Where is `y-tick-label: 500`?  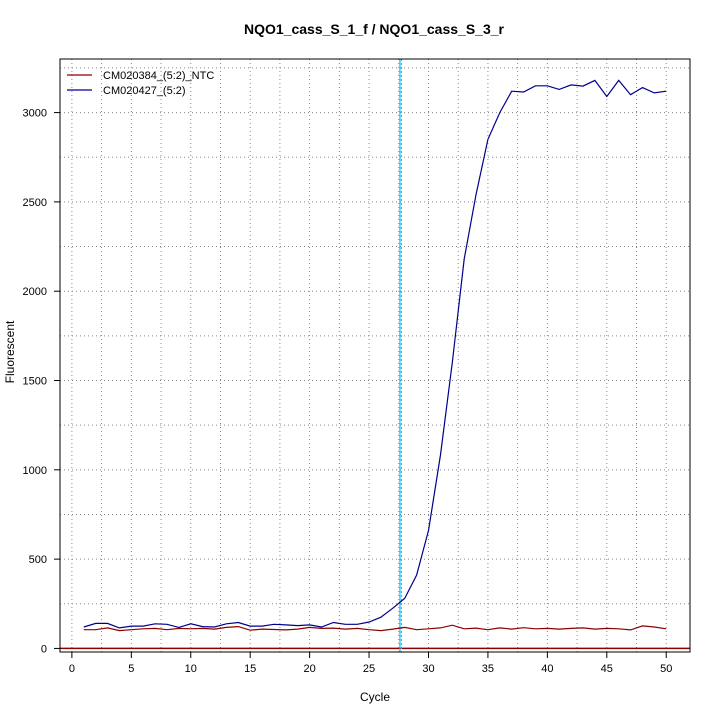
y-tick-label: 500 is located at coordinates (38, 560).